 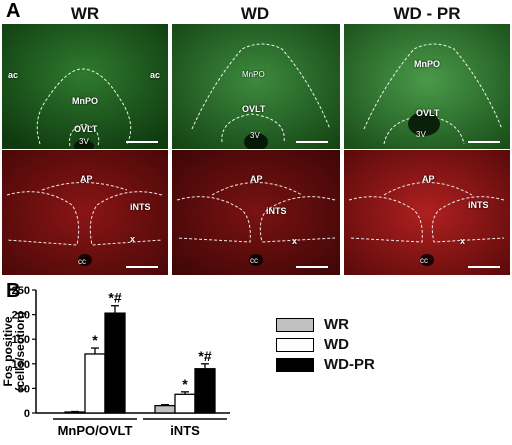 I want to click on column-label-wr: WR, so click(x=85, y=13).